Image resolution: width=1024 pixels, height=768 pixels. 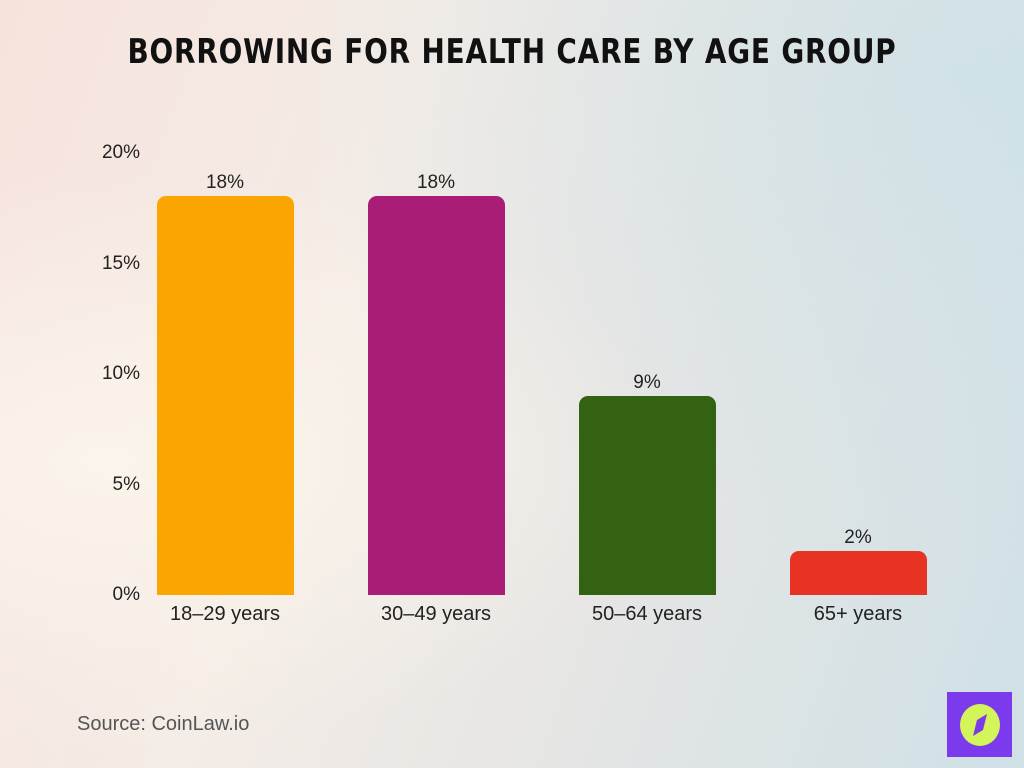 What do you see at coordinates (120, 263) in the screenshot?
I see `y-tick-15: 15%` at bounding box center [120, 263].